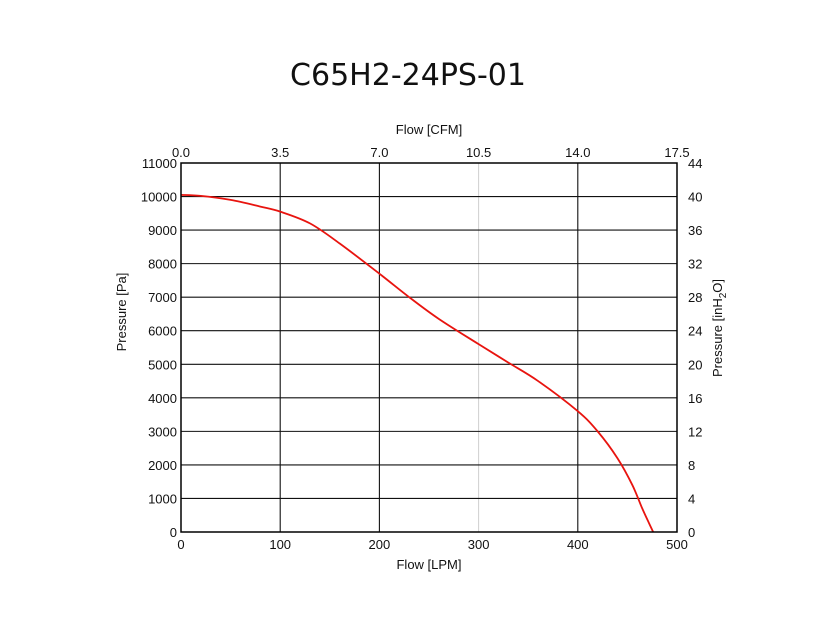 The height and width of the screenshot is (624, 840). Describe the element at coordinates (162, 465) in the screenshot. I see `y-tick-label: 2000` at that location.